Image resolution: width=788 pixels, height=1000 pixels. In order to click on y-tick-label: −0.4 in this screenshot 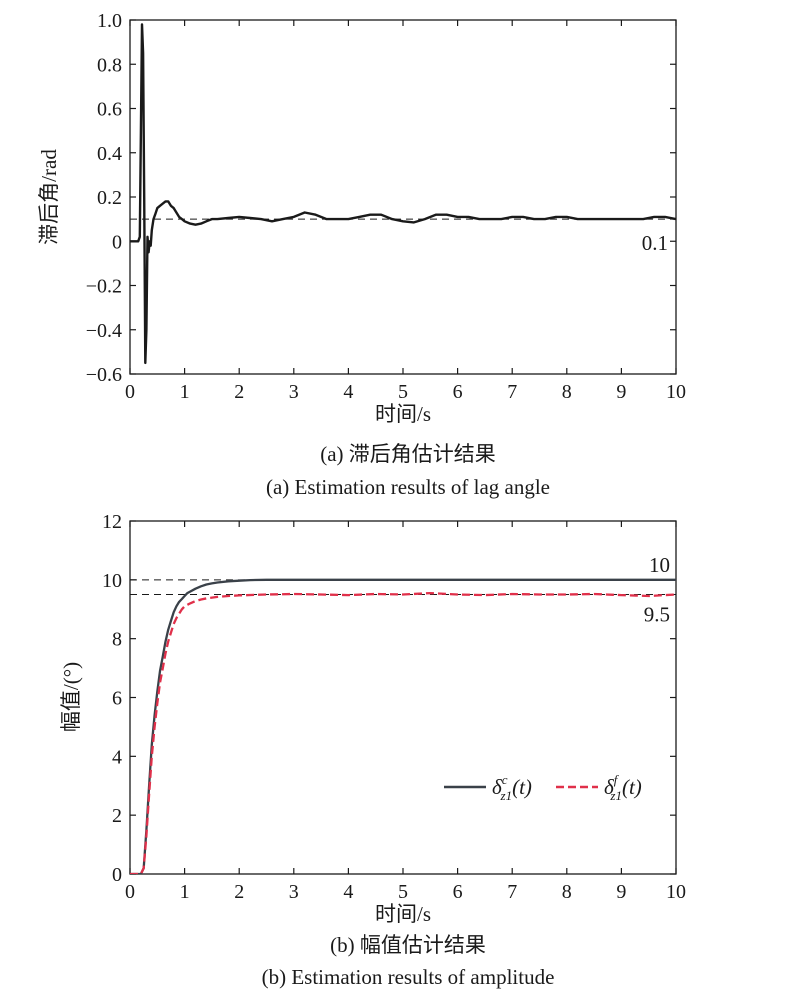, I will do `click(104, 331)`.